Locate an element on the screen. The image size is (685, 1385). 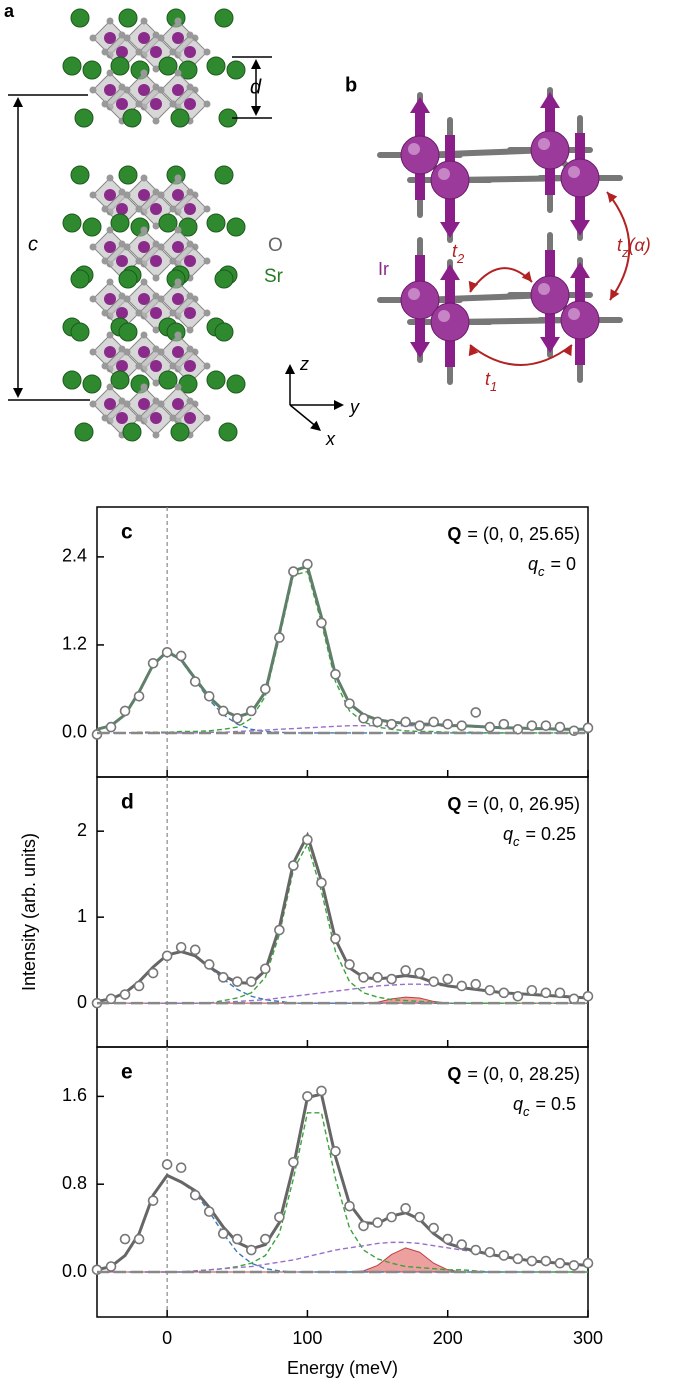
panel-label: e is located at coordinates (127, 1072).